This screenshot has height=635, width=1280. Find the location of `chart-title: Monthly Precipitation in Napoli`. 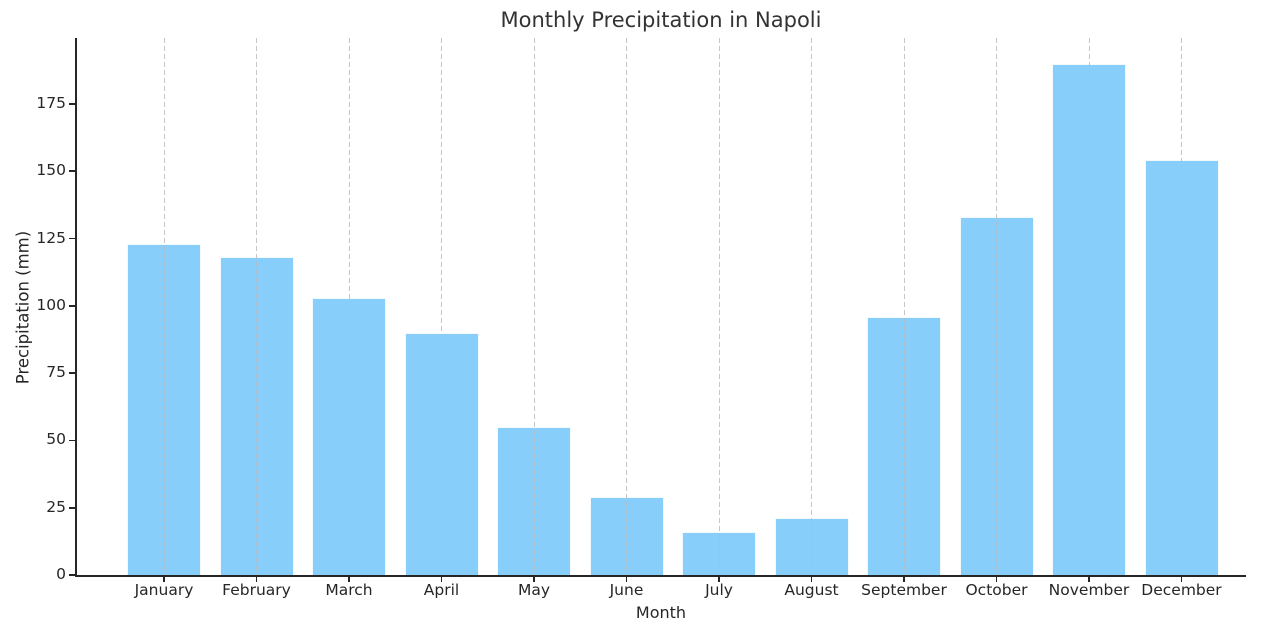

chart-title: Monthly Precipitation in Napoli is located at coordinates (661, 20).